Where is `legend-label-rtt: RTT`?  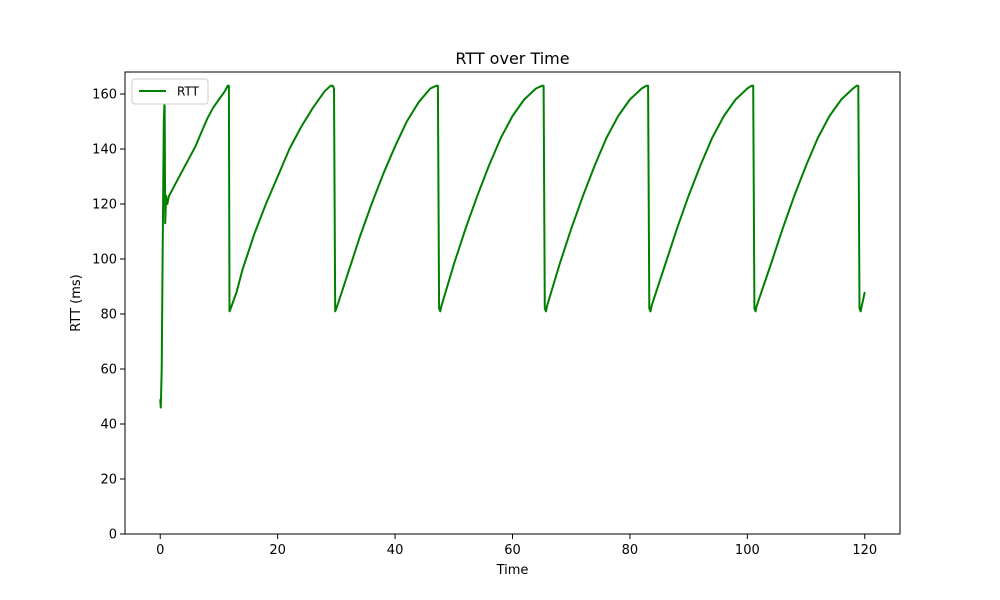
legend-label-rtt: RTT is located at coordinates (188, 92).